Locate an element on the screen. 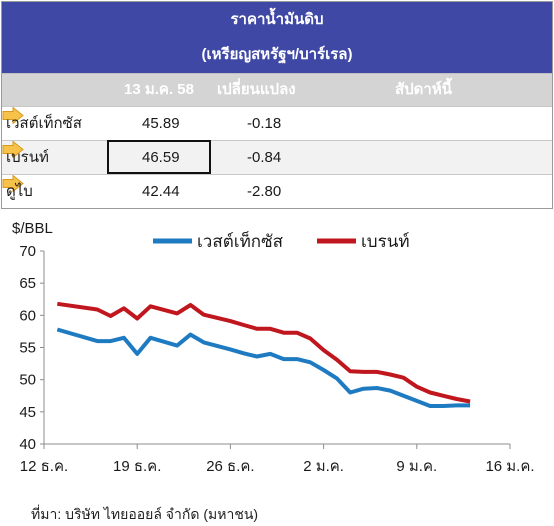 This screenshot has height=526, width=554. x-tick-label: 16 ม.ค. is located at coordinates (509, 466).